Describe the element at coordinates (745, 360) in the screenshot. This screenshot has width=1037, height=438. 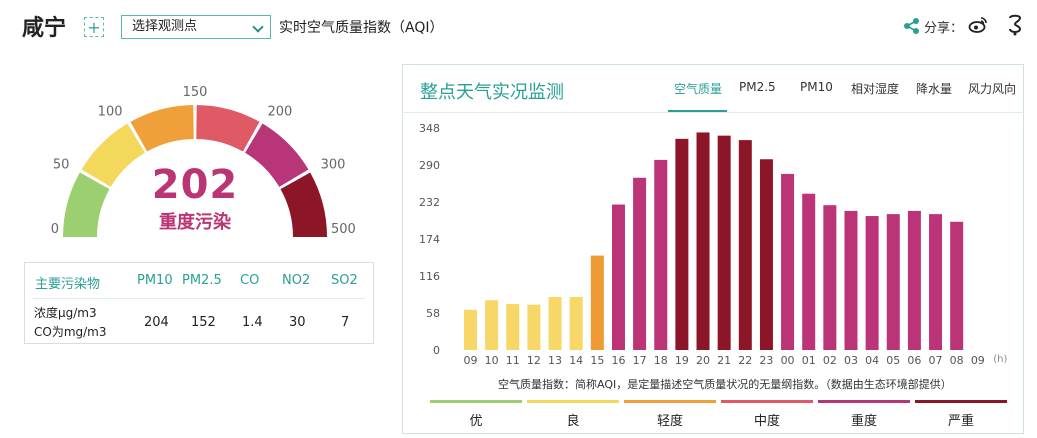
I see `x-tick-label: 22` at that location.